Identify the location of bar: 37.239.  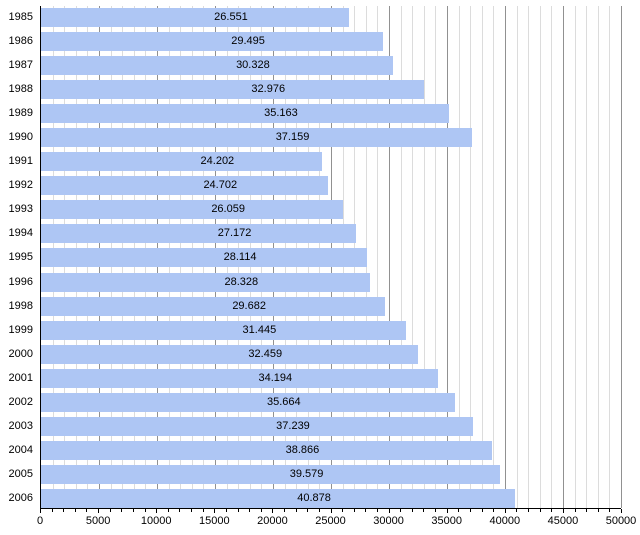
(257, 426).